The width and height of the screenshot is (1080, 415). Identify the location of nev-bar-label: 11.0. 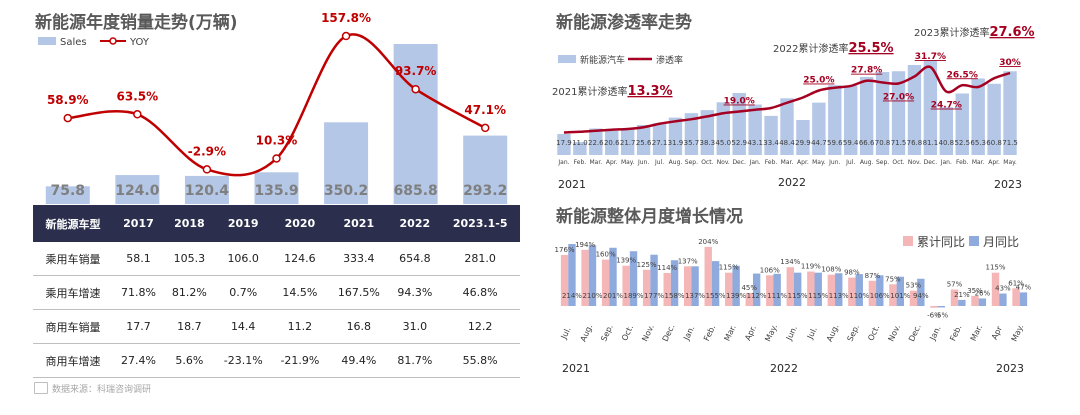
(580, 143).